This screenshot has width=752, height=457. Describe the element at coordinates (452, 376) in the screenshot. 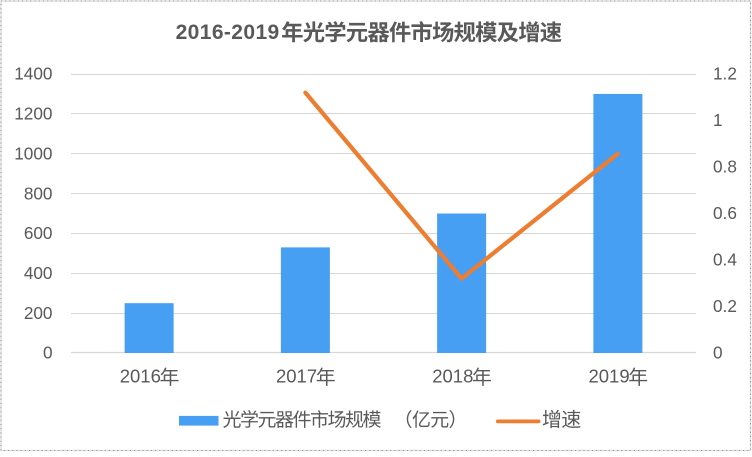

I see `svg-text: 2018` at that location.